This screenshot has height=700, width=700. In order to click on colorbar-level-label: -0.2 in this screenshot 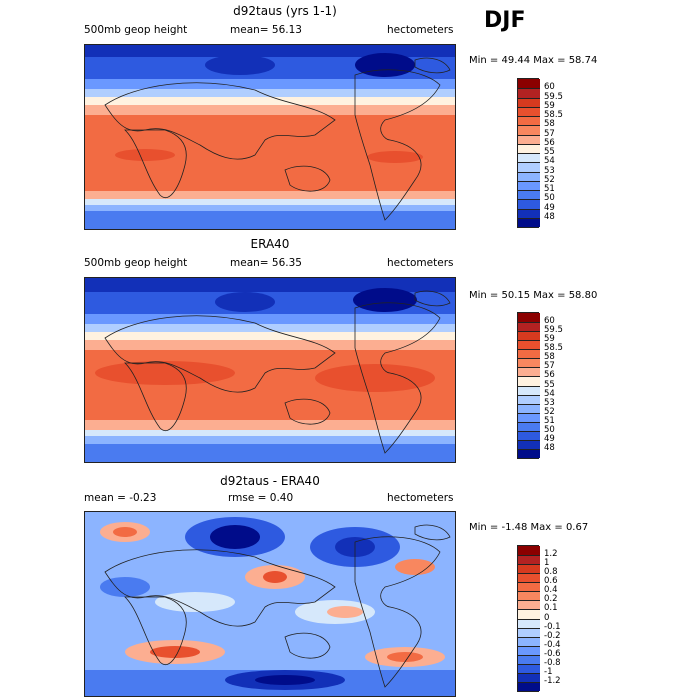, I will do `click(552, 635)`.